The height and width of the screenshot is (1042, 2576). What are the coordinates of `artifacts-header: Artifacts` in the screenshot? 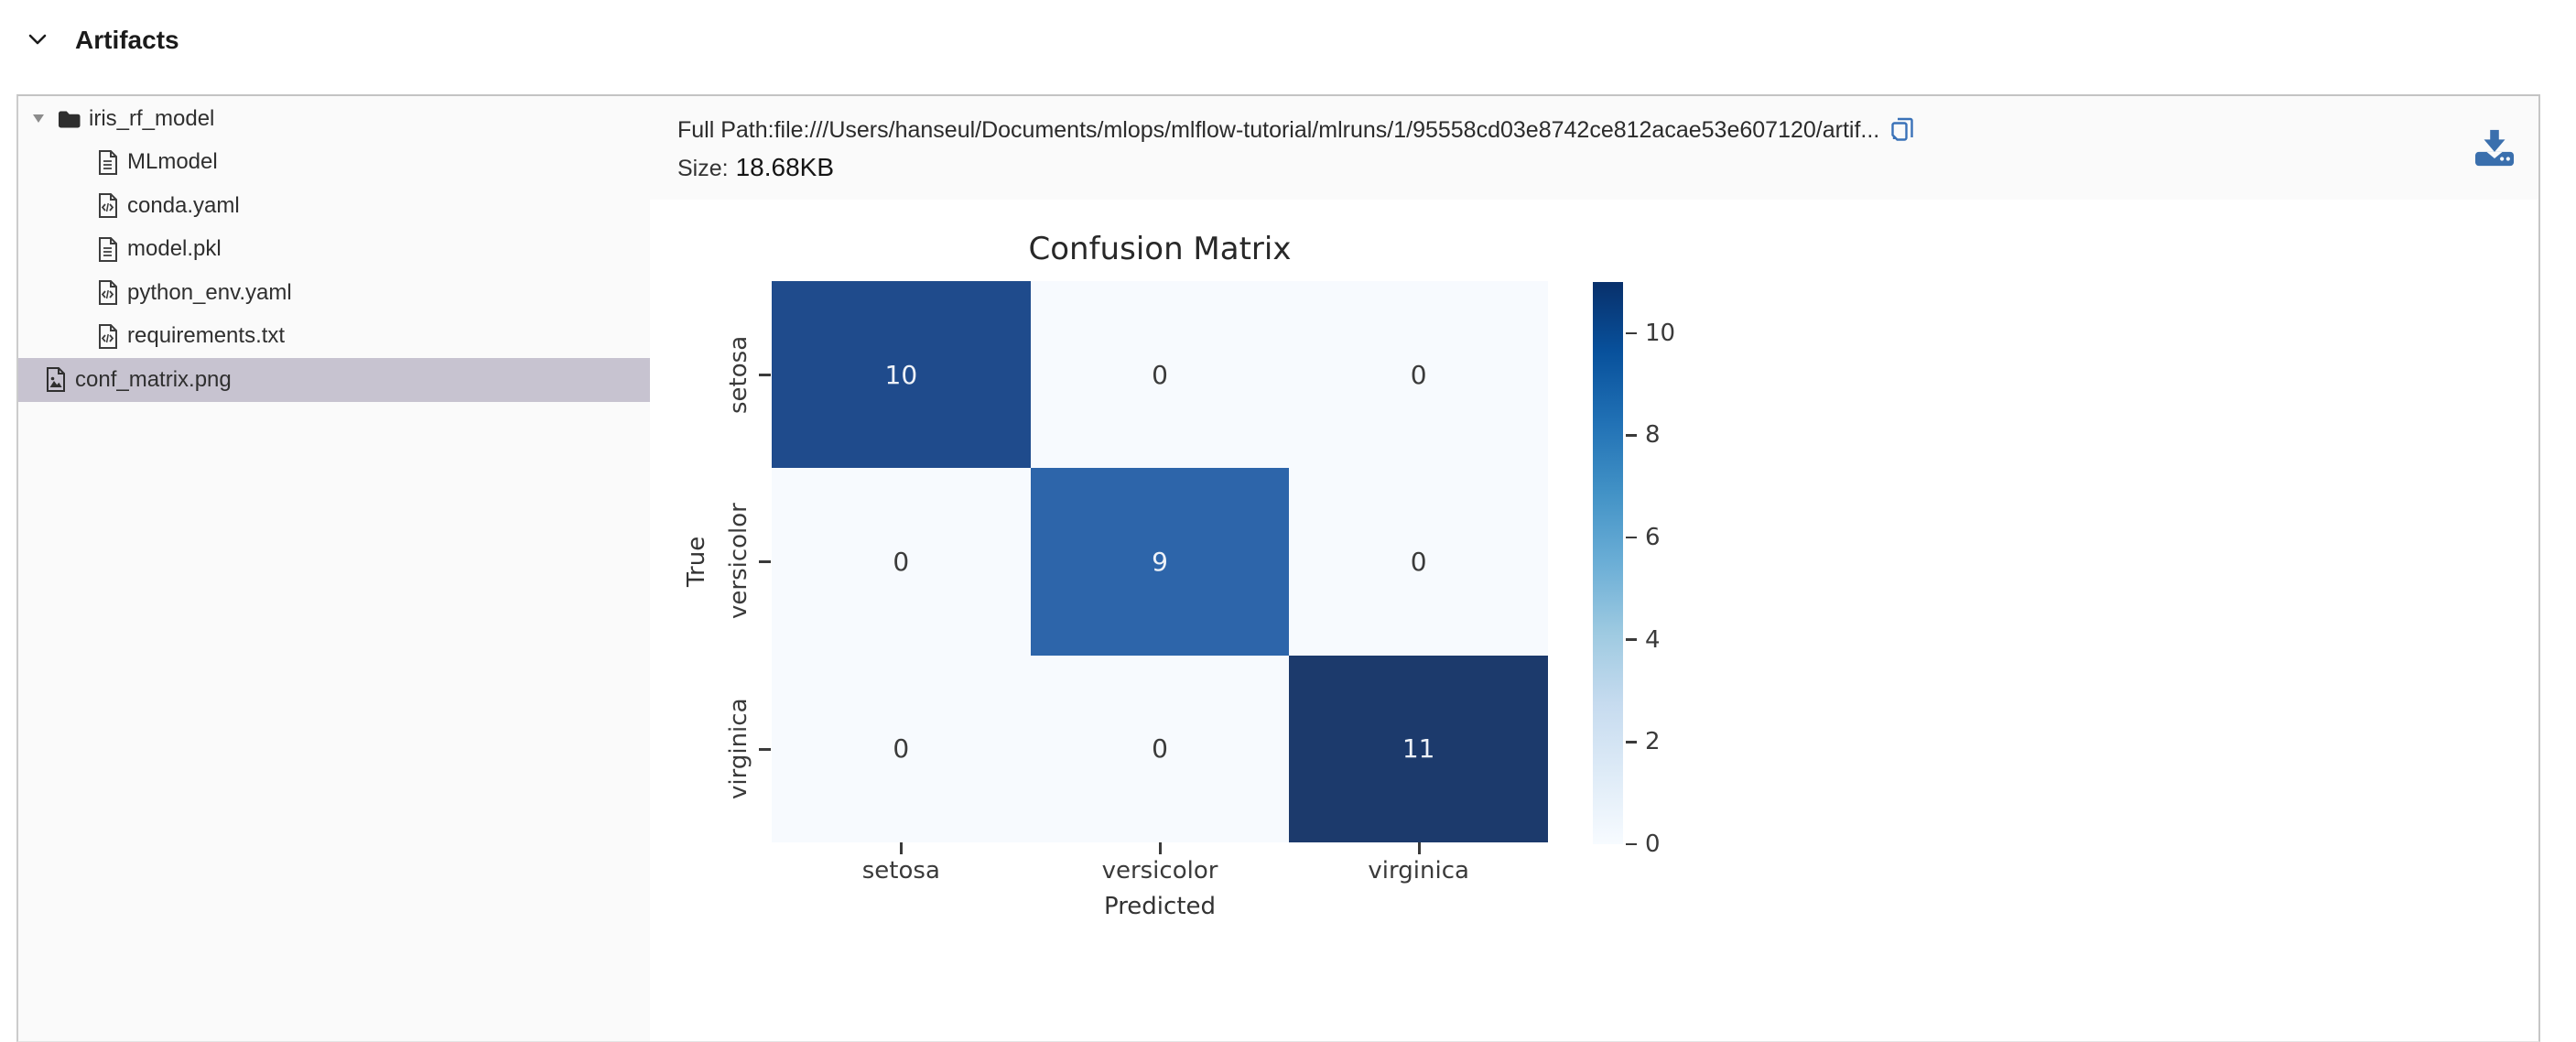 It's located at (1288, 47).